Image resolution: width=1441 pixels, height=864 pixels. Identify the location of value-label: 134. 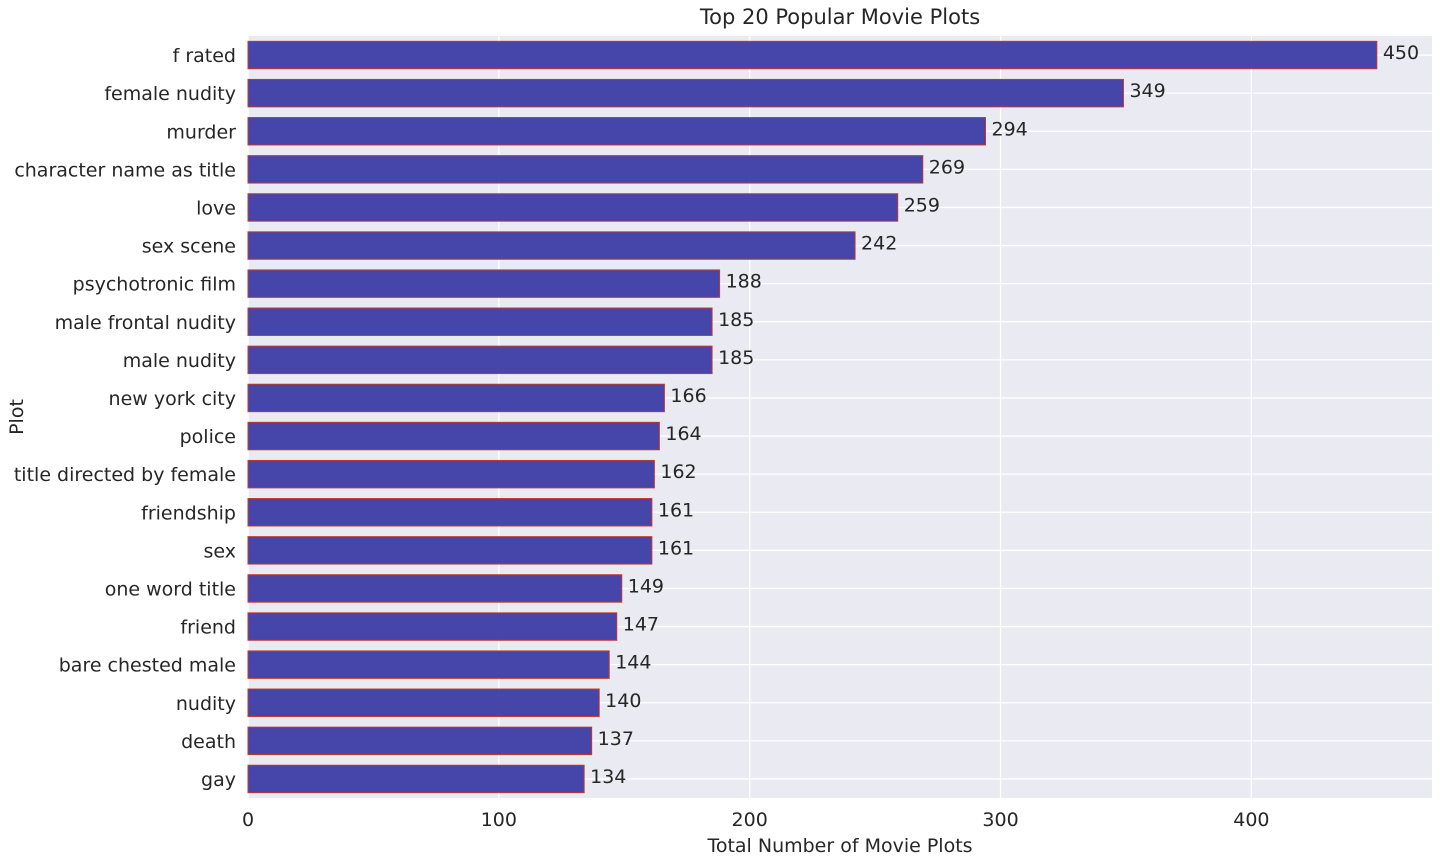
(608, 777).